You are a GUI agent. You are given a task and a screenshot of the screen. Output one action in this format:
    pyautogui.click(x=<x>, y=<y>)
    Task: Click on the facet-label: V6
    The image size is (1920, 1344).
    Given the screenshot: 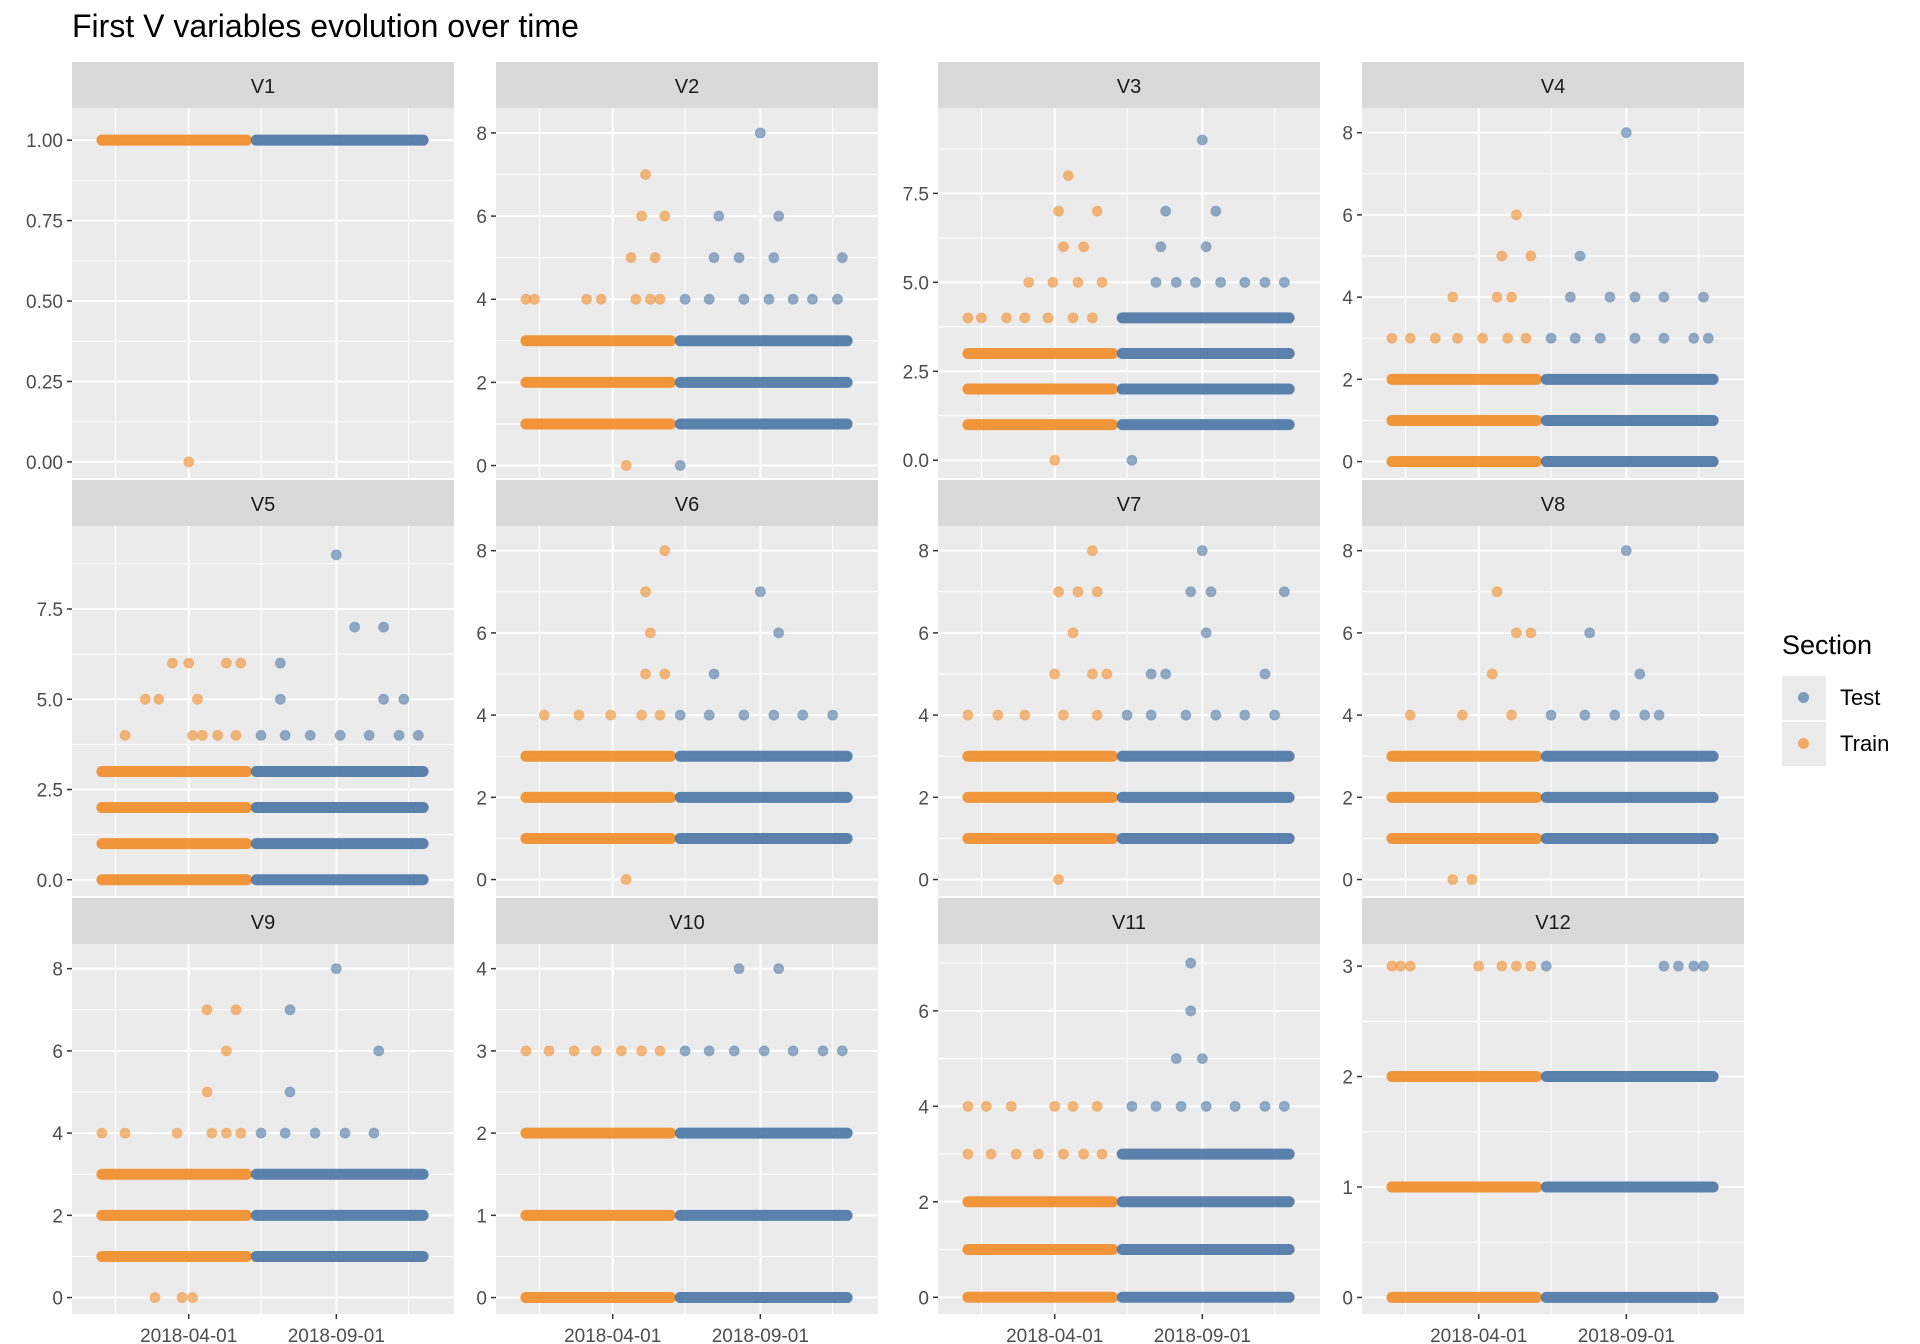 What is the action you would take?
    pyautogui.click(x=687, y=505)
    